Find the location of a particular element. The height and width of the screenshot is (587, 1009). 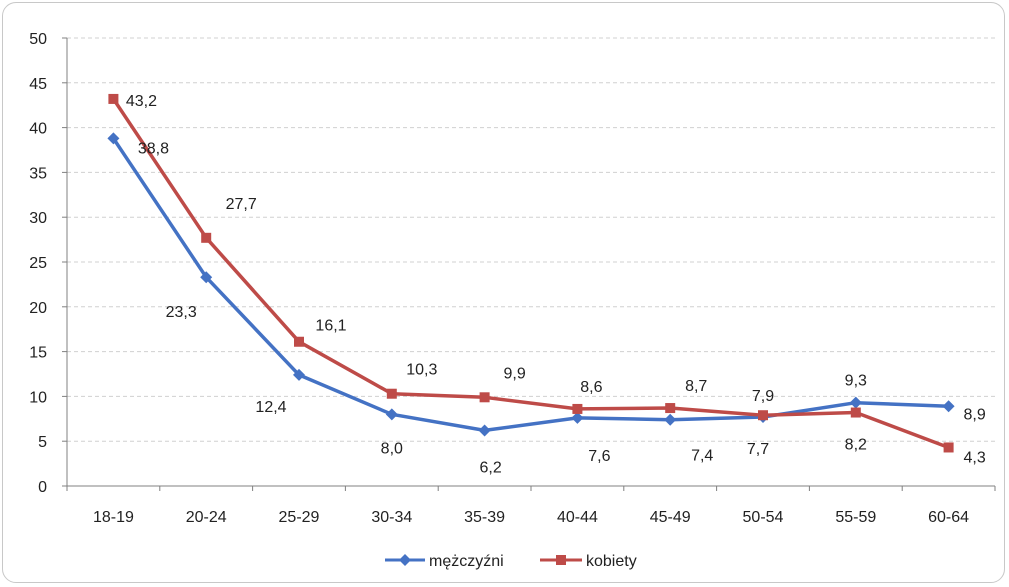

legend-label-men: mężczyźni is located at coordinates (466, 561).